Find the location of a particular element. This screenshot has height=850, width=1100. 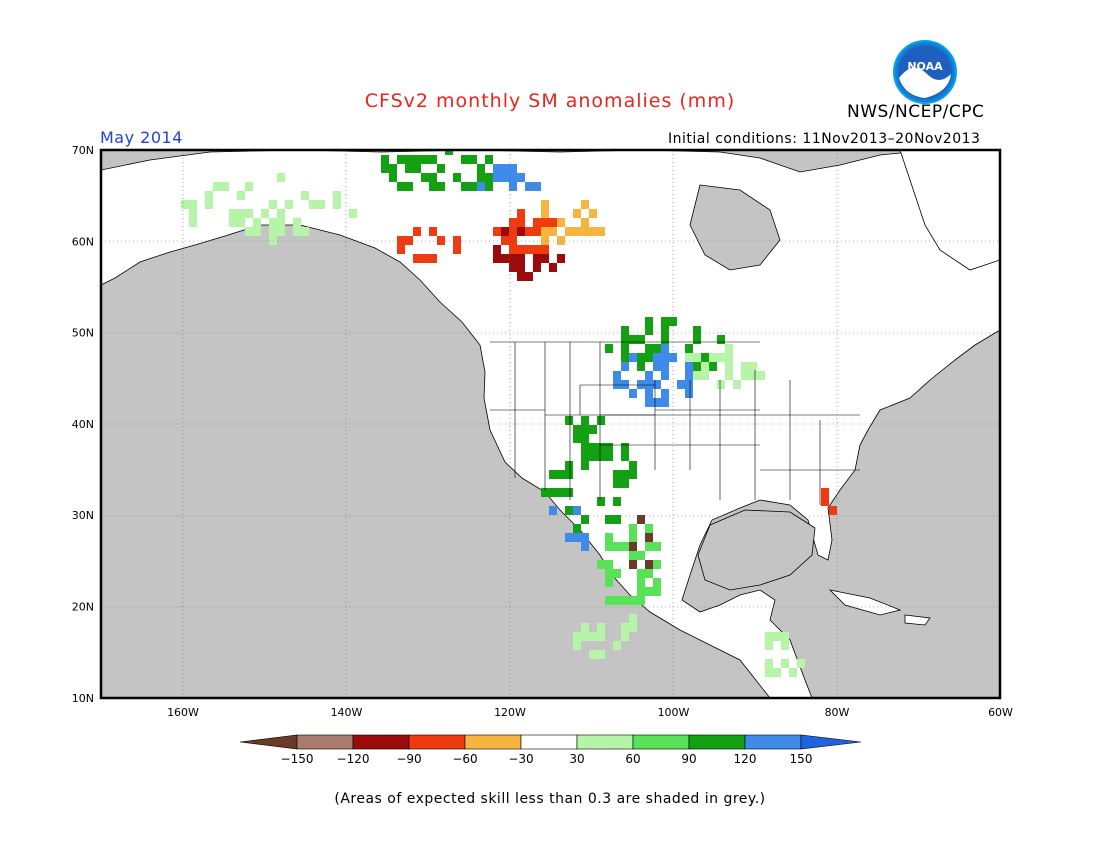

chart-title: CFSv2 monthly SM anomalies (mm) is located at coordinates (550, 101).